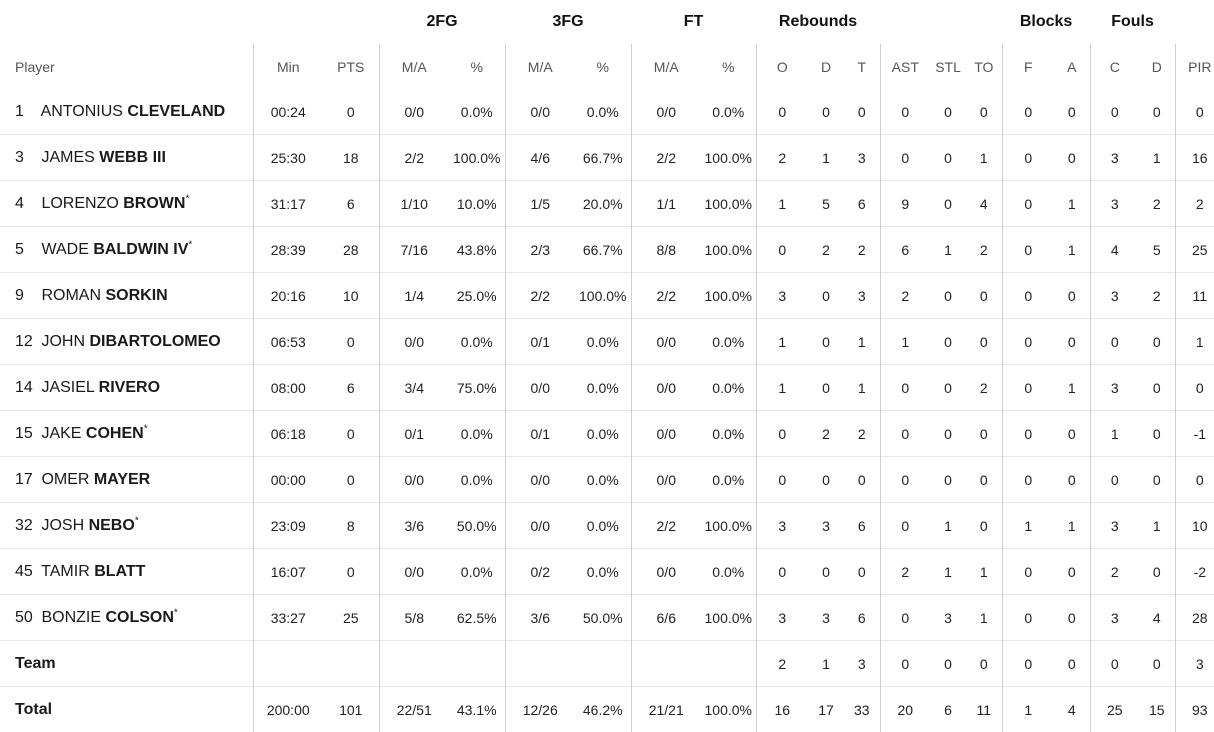 This screenshot has width=1214, height=732. What do you see at coordinates (126, 250) in the screenshot?
I see `player-name-cell: 5 WADE BALDWIN IV*` at bounding box center [126, 250].